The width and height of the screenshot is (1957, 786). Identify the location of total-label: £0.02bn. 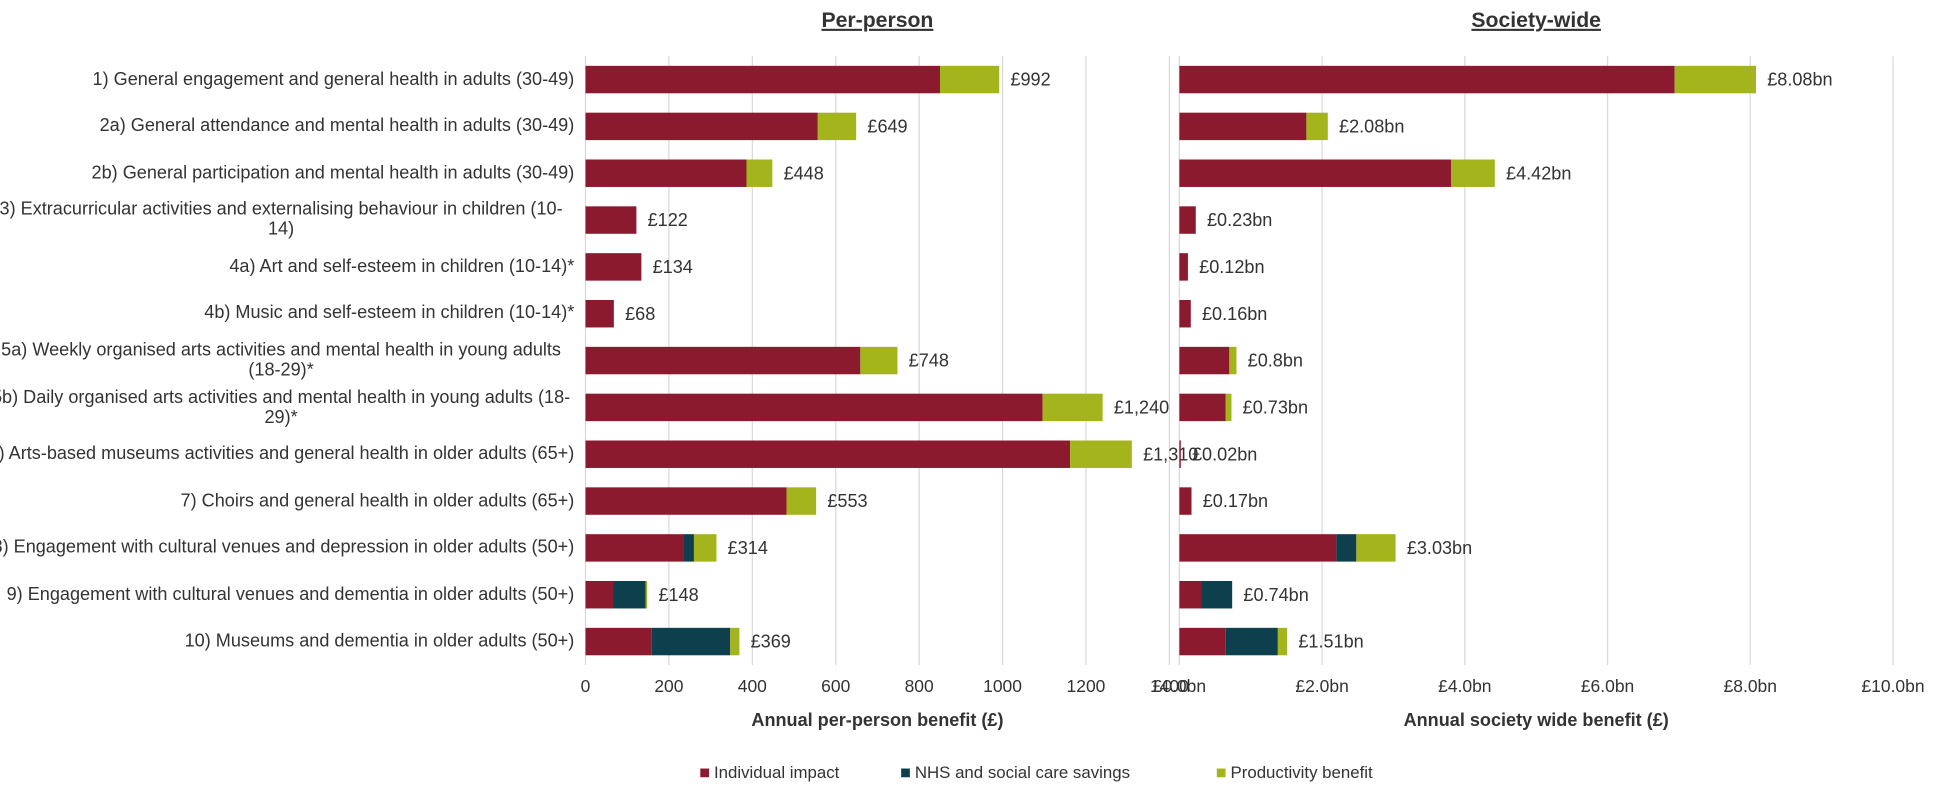
(1224, 454).